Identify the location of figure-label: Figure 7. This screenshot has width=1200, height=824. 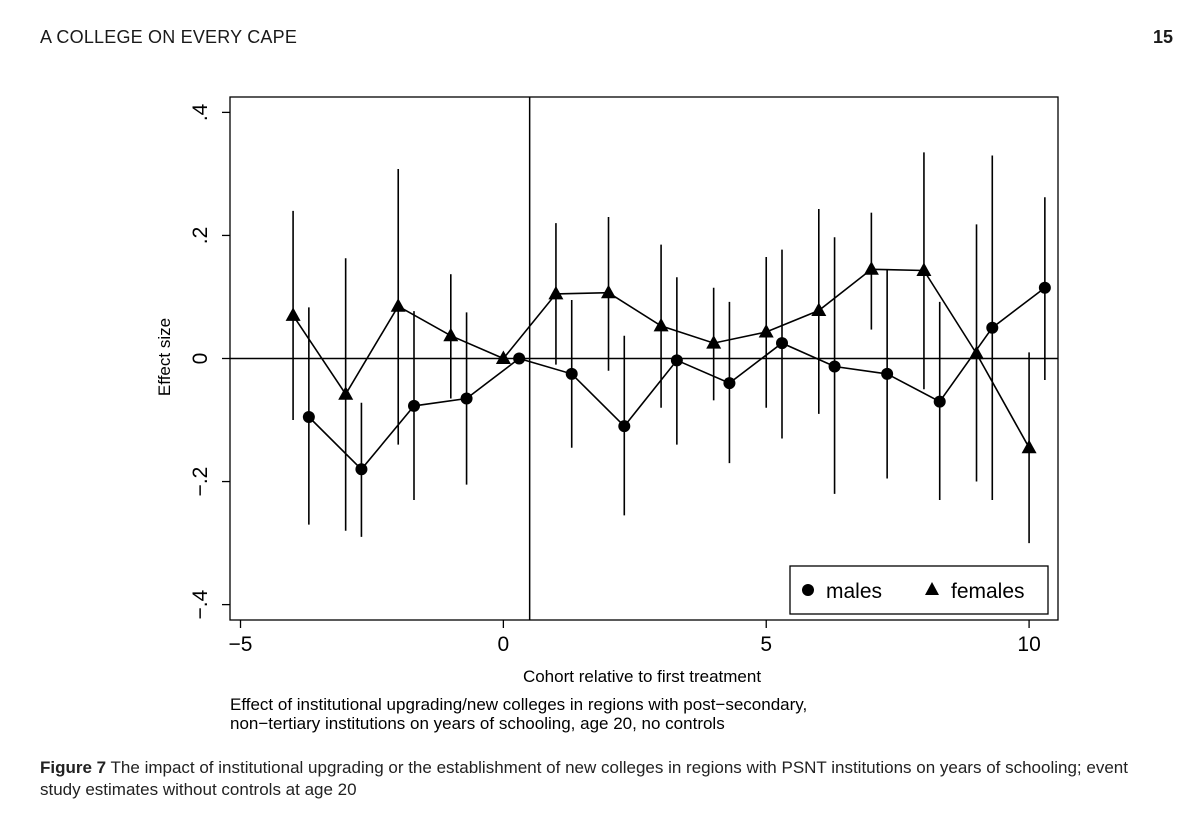
(73, 767).